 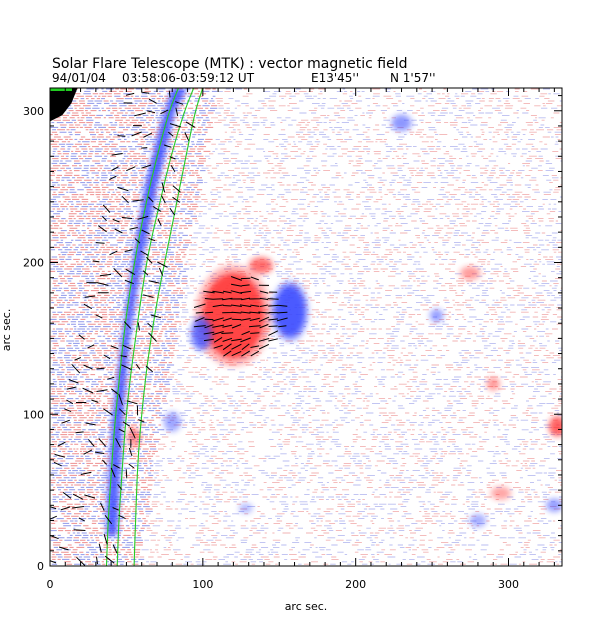 What do you see at coordinates (6, 330) in the screenshot?
I see `y-axis-label: arc sec.` at bounding box center [6, 330].